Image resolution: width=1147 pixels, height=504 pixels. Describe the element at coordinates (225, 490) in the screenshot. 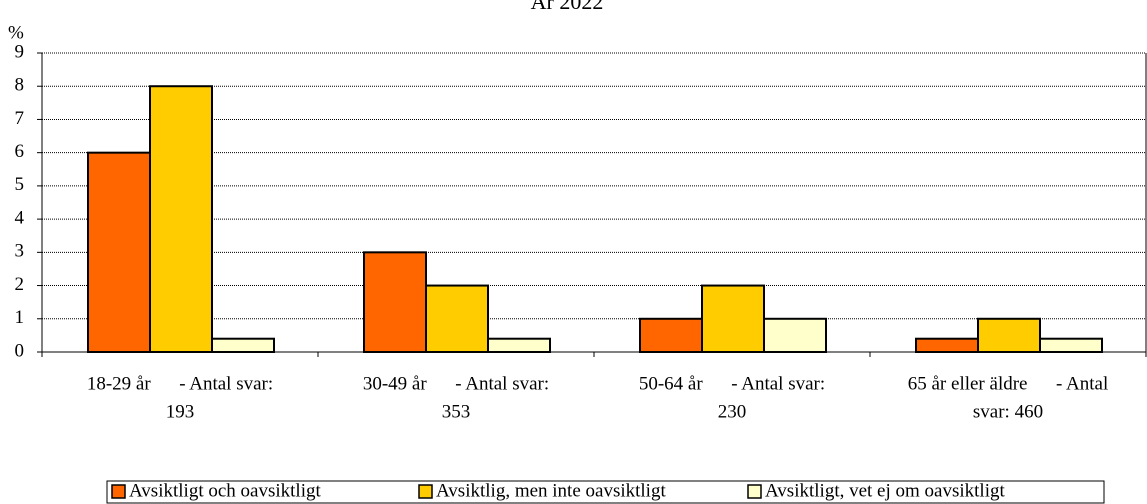

I see `legend-label: Avsiktligt och oavsiktligt` at that location.